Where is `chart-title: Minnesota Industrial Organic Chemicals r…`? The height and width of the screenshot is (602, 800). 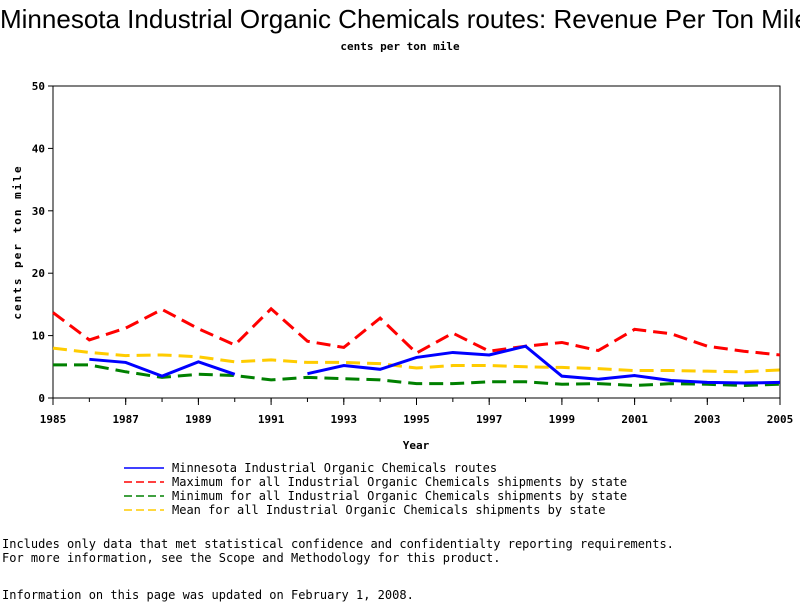 chart-title: Minnesota Industrial Organic Chemicals r… is located at coordinates (400, 19).